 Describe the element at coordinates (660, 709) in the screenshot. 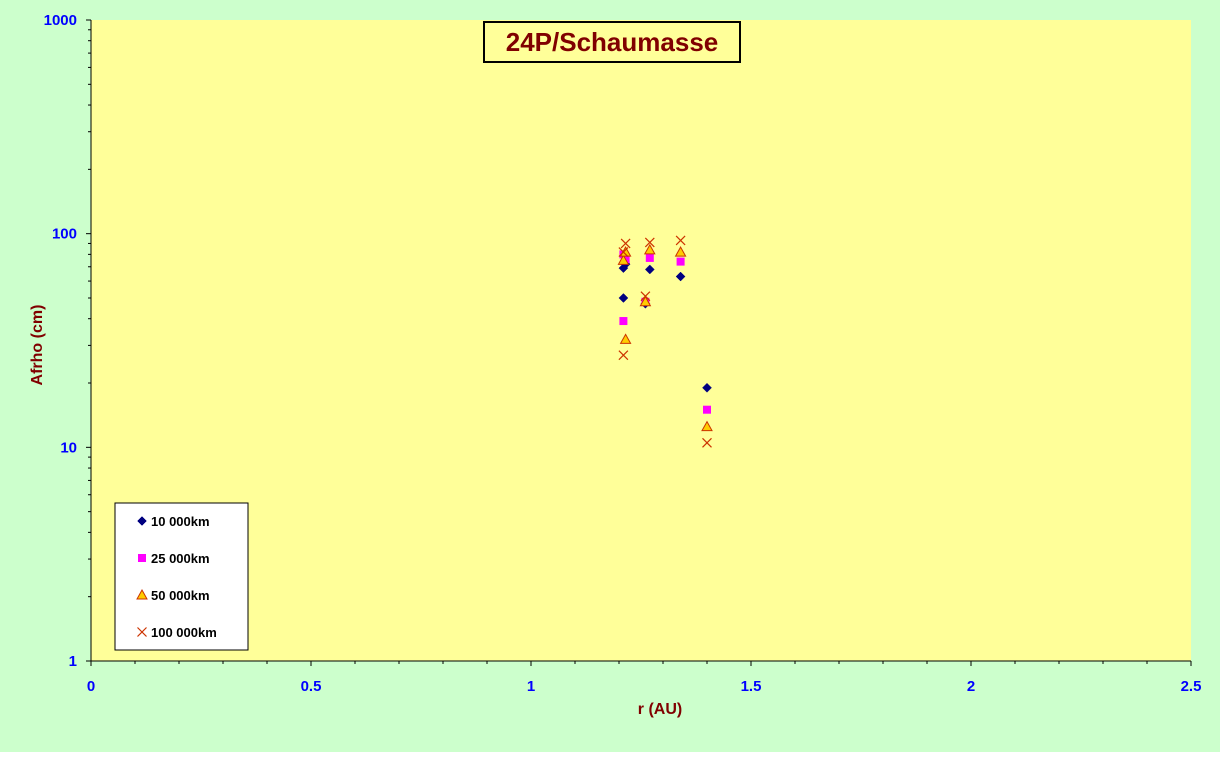

I see `x-axis-label: r (AU)` at that location.